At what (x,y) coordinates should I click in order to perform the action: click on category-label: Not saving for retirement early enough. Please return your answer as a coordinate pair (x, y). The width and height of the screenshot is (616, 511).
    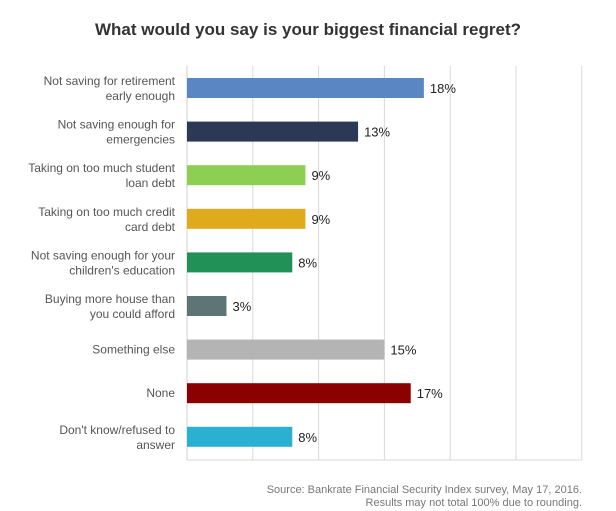
    Looking at the image, I should click on (110, 88).